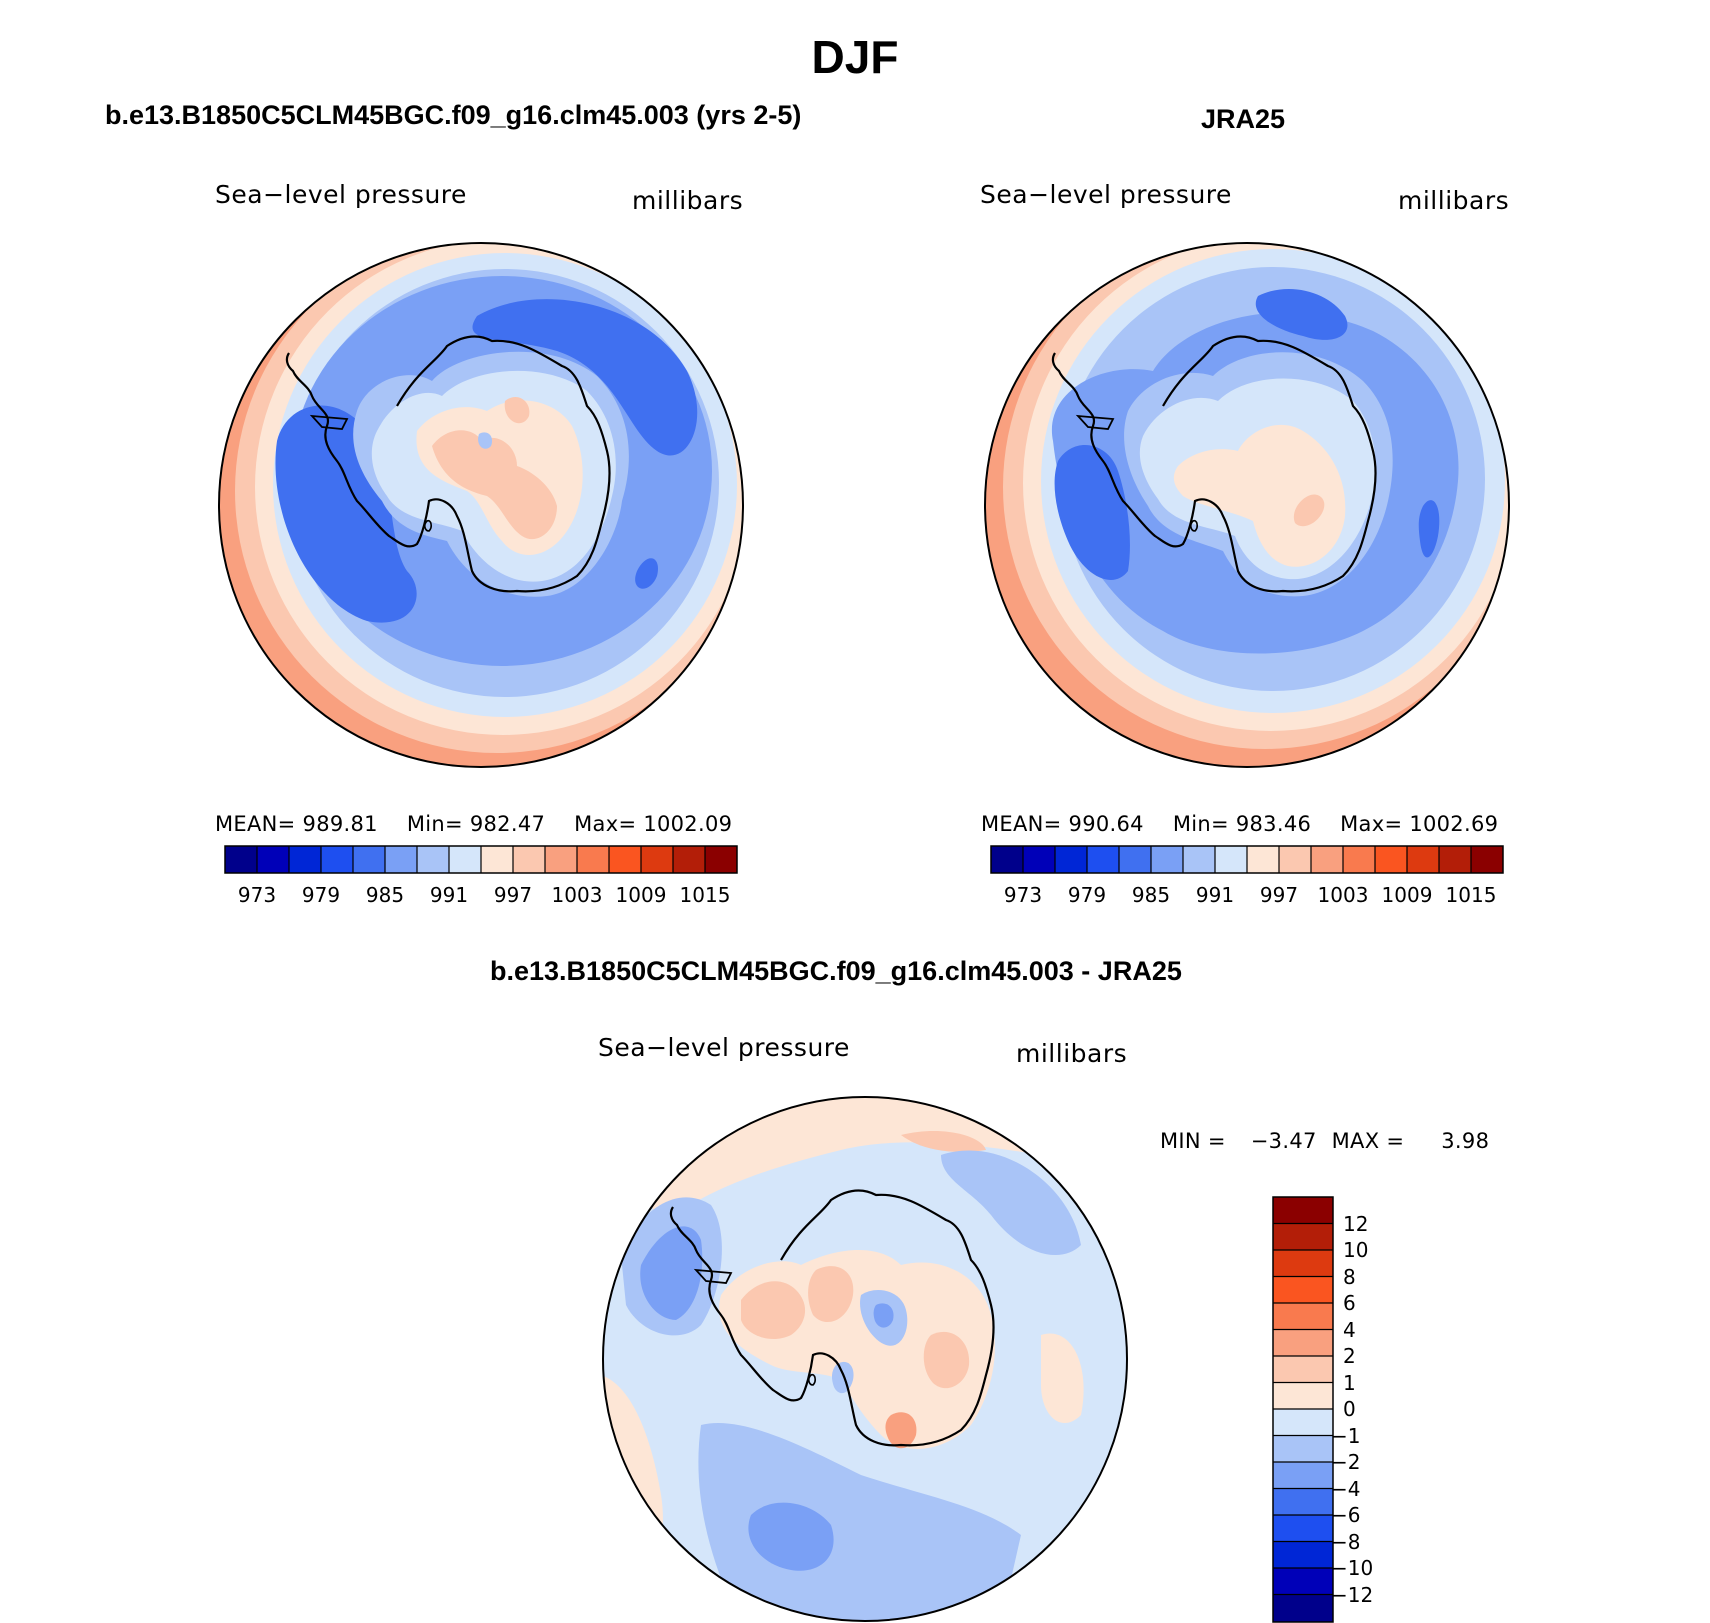  I want to click on panel2-coastline, so click(1214, 464).